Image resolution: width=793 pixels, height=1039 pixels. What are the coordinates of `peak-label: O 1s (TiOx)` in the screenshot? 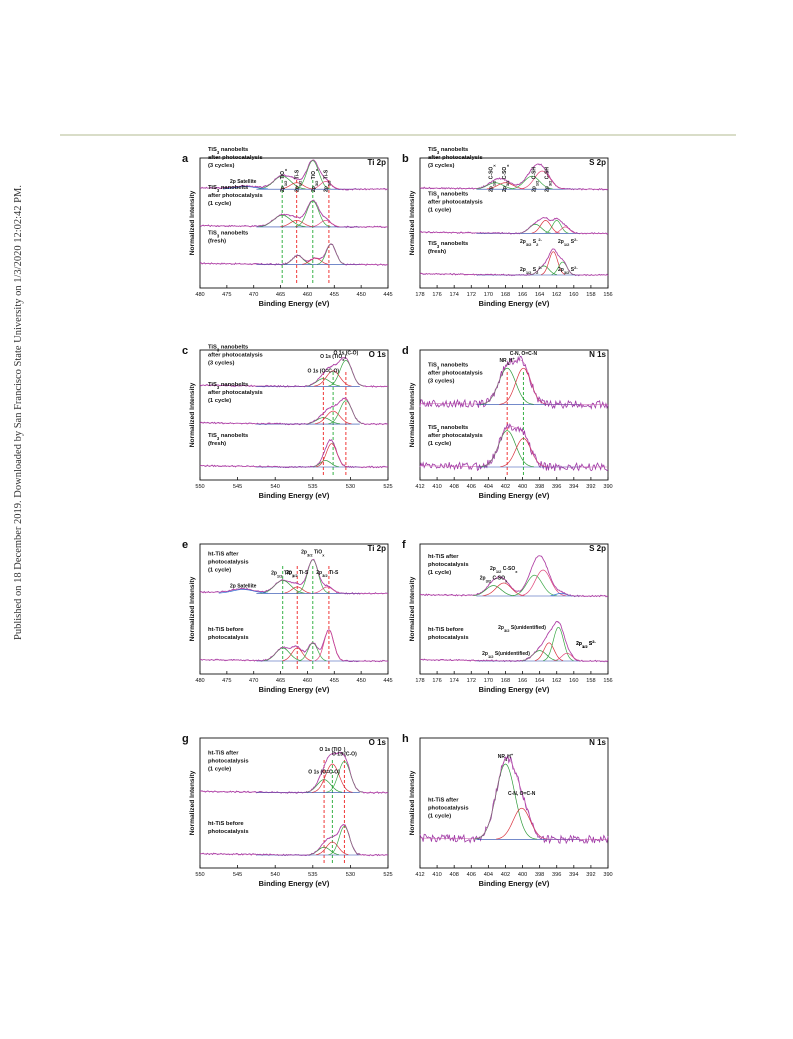 It's located at (332, 751).